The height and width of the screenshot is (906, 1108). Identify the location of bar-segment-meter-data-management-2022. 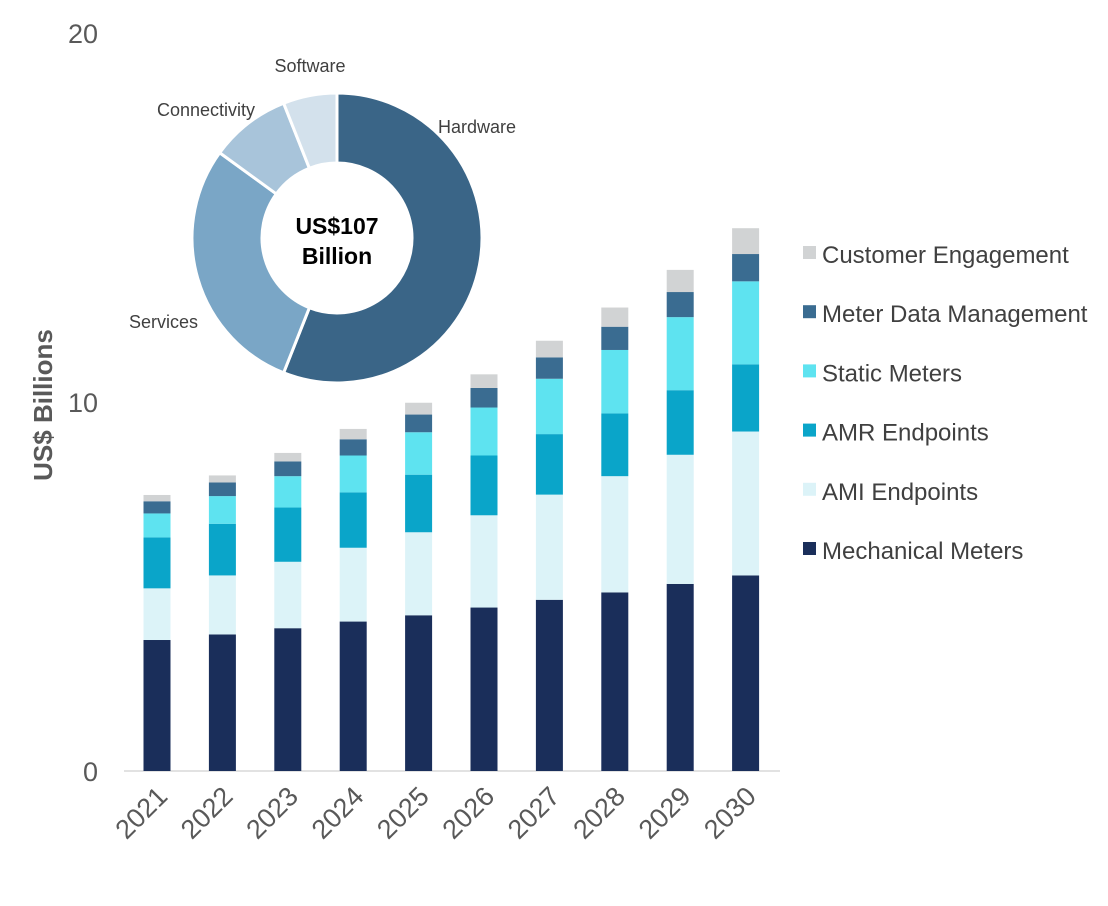
(222, 489).